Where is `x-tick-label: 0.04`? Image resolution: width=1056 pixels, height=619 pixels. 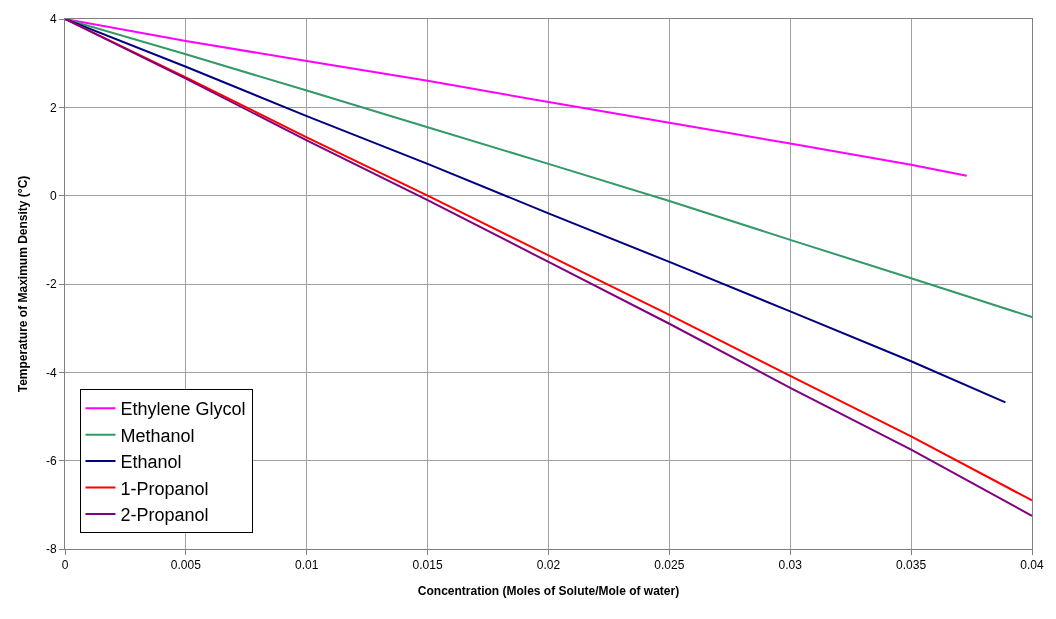
x-tick-label: 0.04 is located at coordinates (1032, 565).